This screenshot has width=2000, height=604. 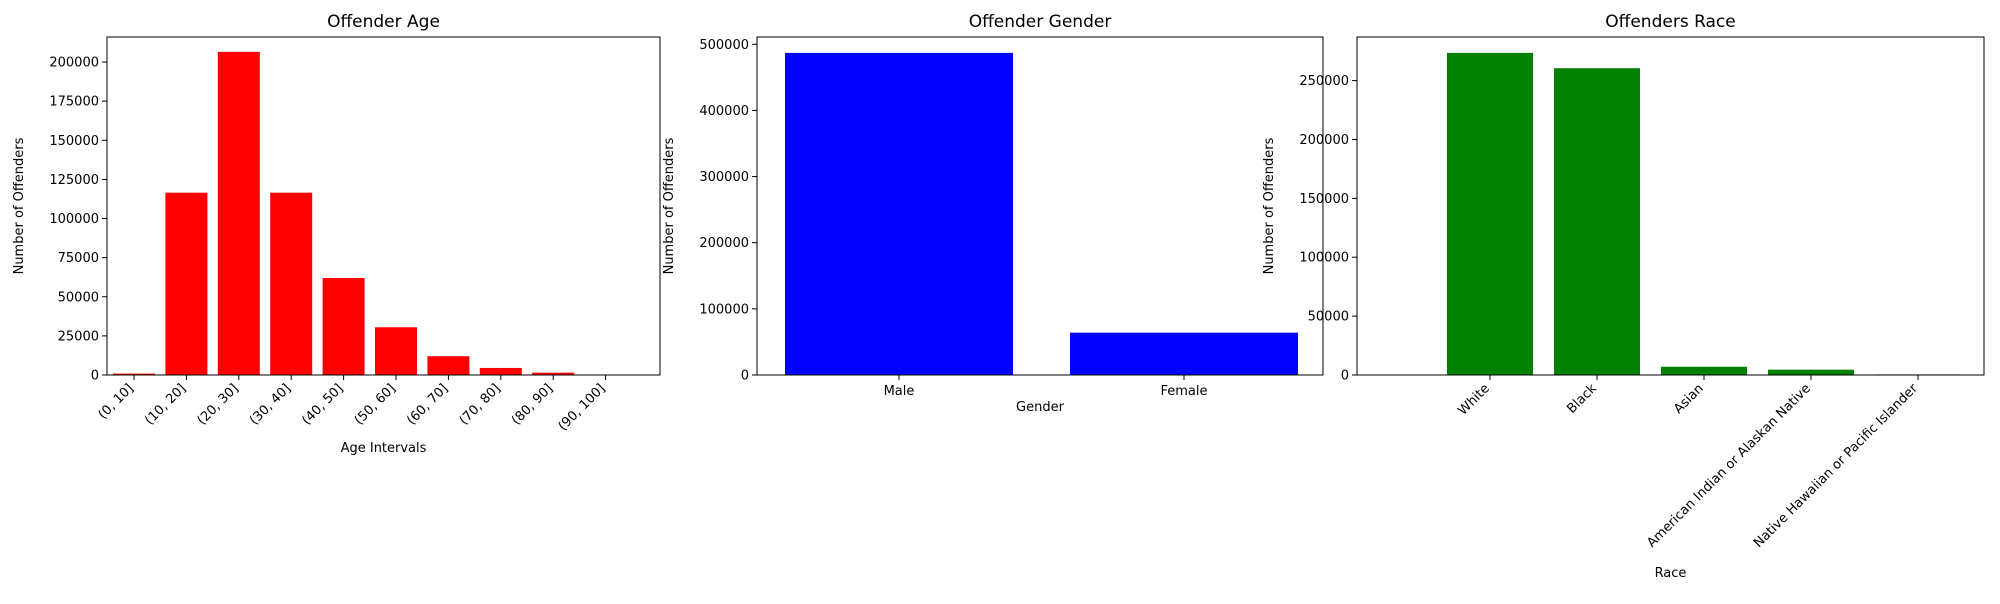 I want to click on x-tick-label: (40, 50], so click(x=322, y=404).